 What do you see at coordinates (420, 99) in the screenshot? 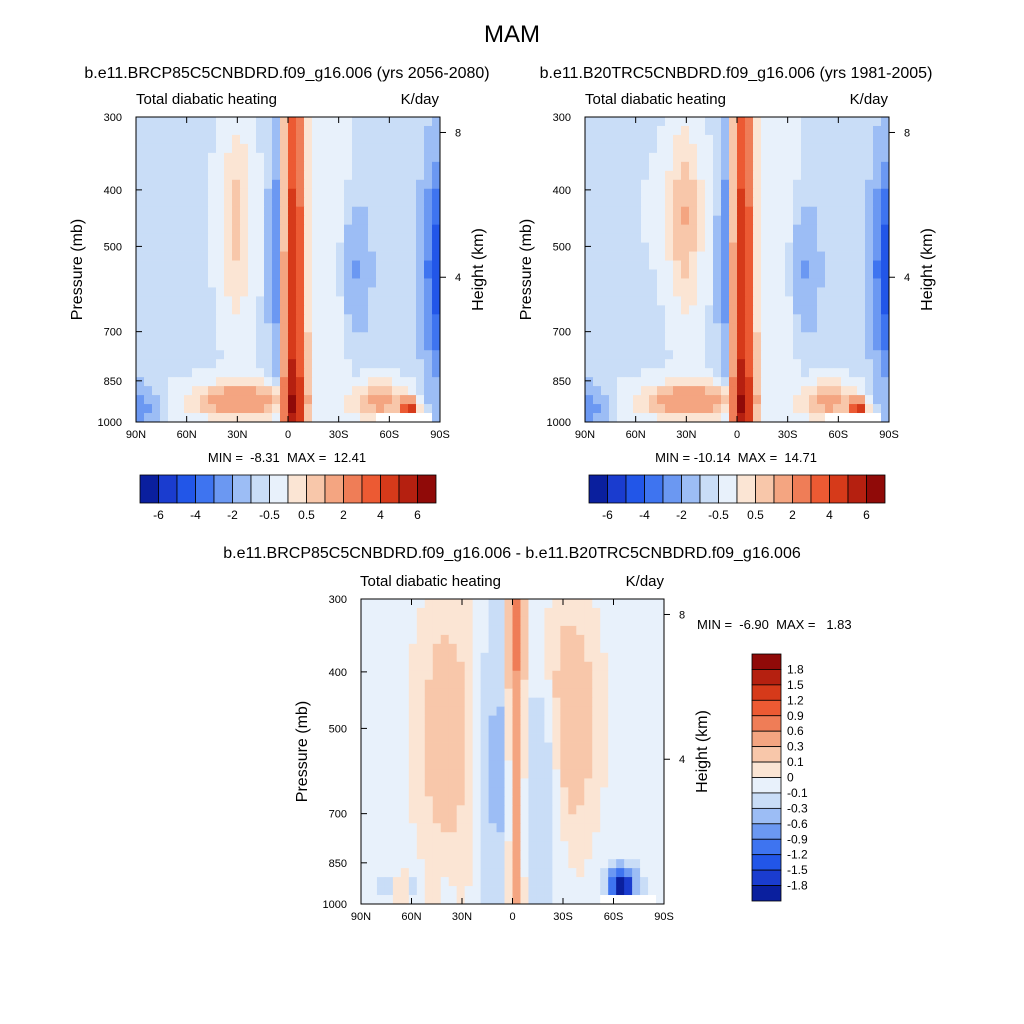
I see `panel-1-right-label: K/day` at bounding box center [420, 99].